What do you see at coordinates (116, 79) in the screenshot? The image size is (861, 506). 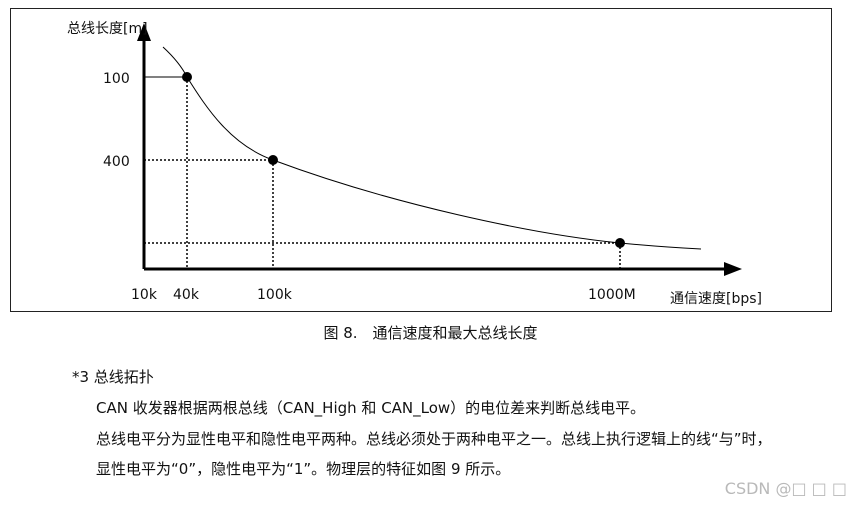 I see `y-tick-label: 100` at bounding box center [116, 79].